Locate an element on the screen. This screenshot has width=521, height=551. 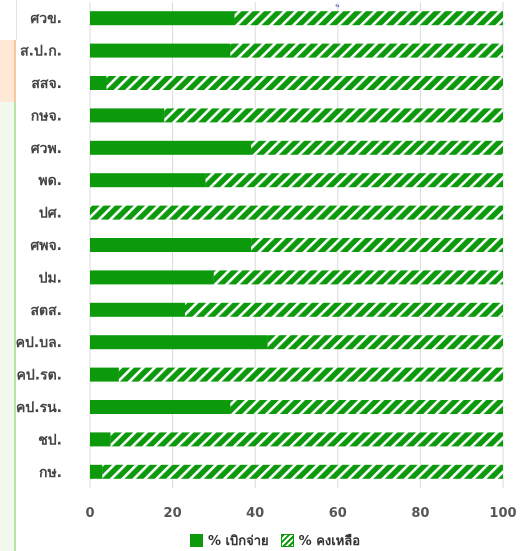
category-label: ศวพ. is located at coordinates (46, 149).